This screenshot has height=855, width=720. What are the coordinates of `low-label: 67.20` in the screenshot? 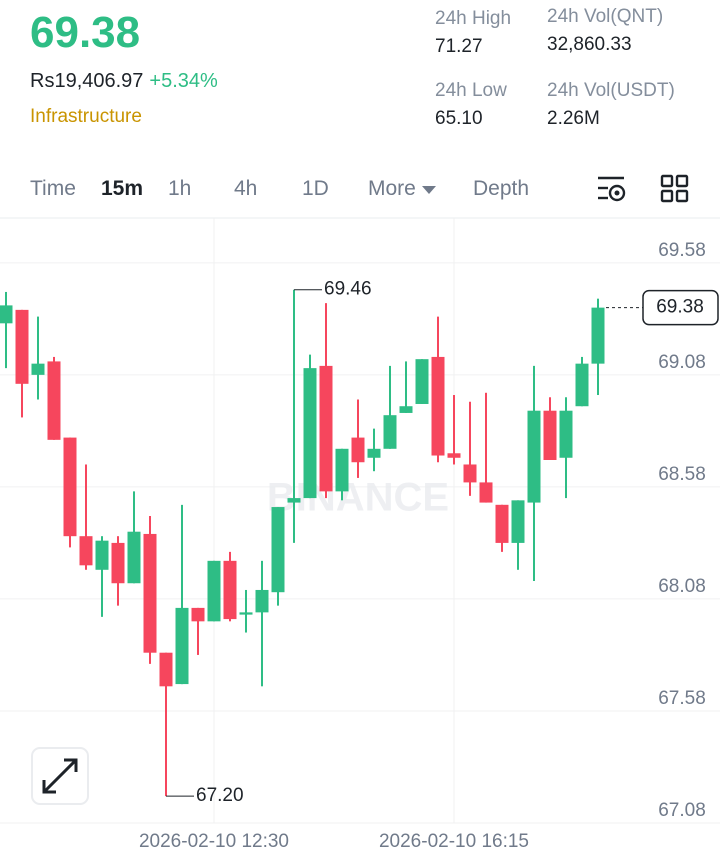 It's located at (220, 795).